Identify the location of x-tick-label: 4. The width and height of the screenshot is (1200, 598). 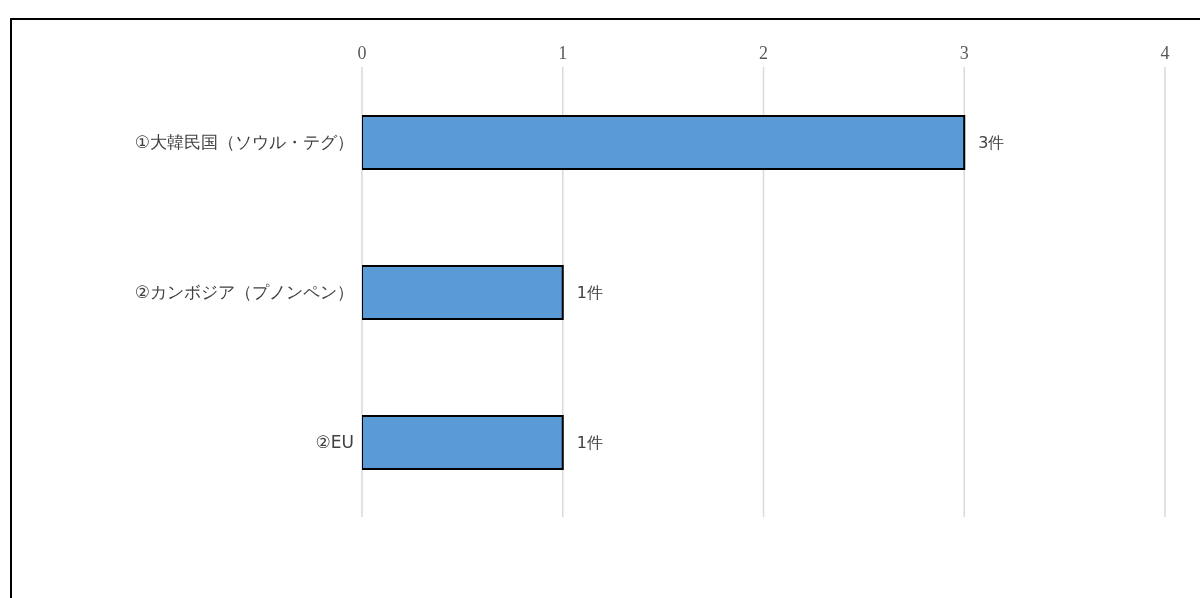
(1165, 53).